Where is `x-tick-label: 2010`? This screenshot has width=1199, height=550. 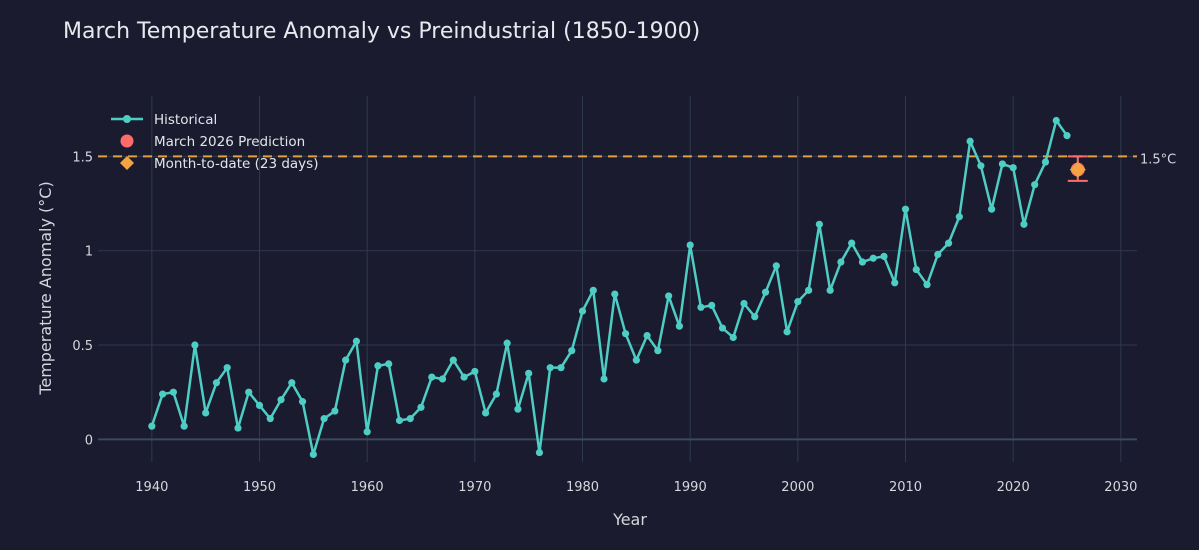
x-tick-label: 2010 is located at coordinates (905, 487).